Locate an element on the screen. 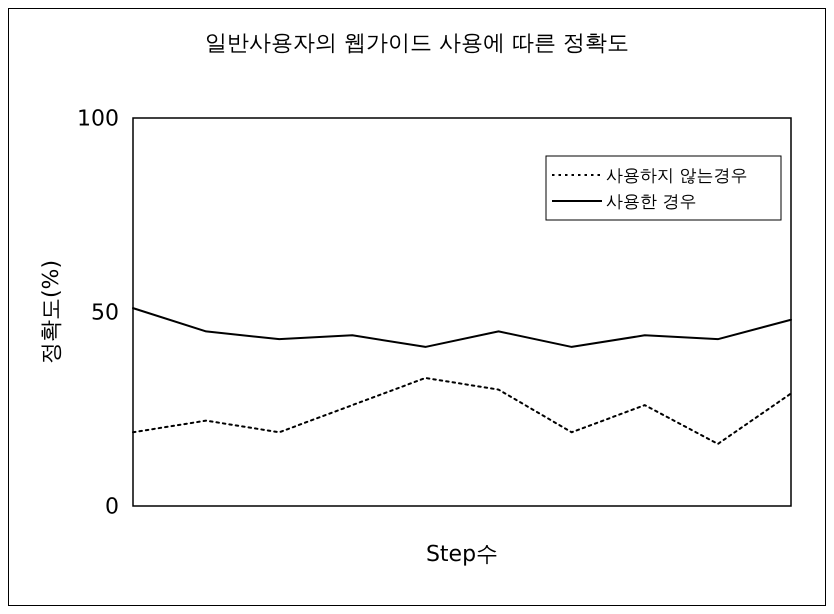 The height and width of the screenshot is (614, 834). legend-label: 사용하지 않는경우 is located at coordinates (677, 176).